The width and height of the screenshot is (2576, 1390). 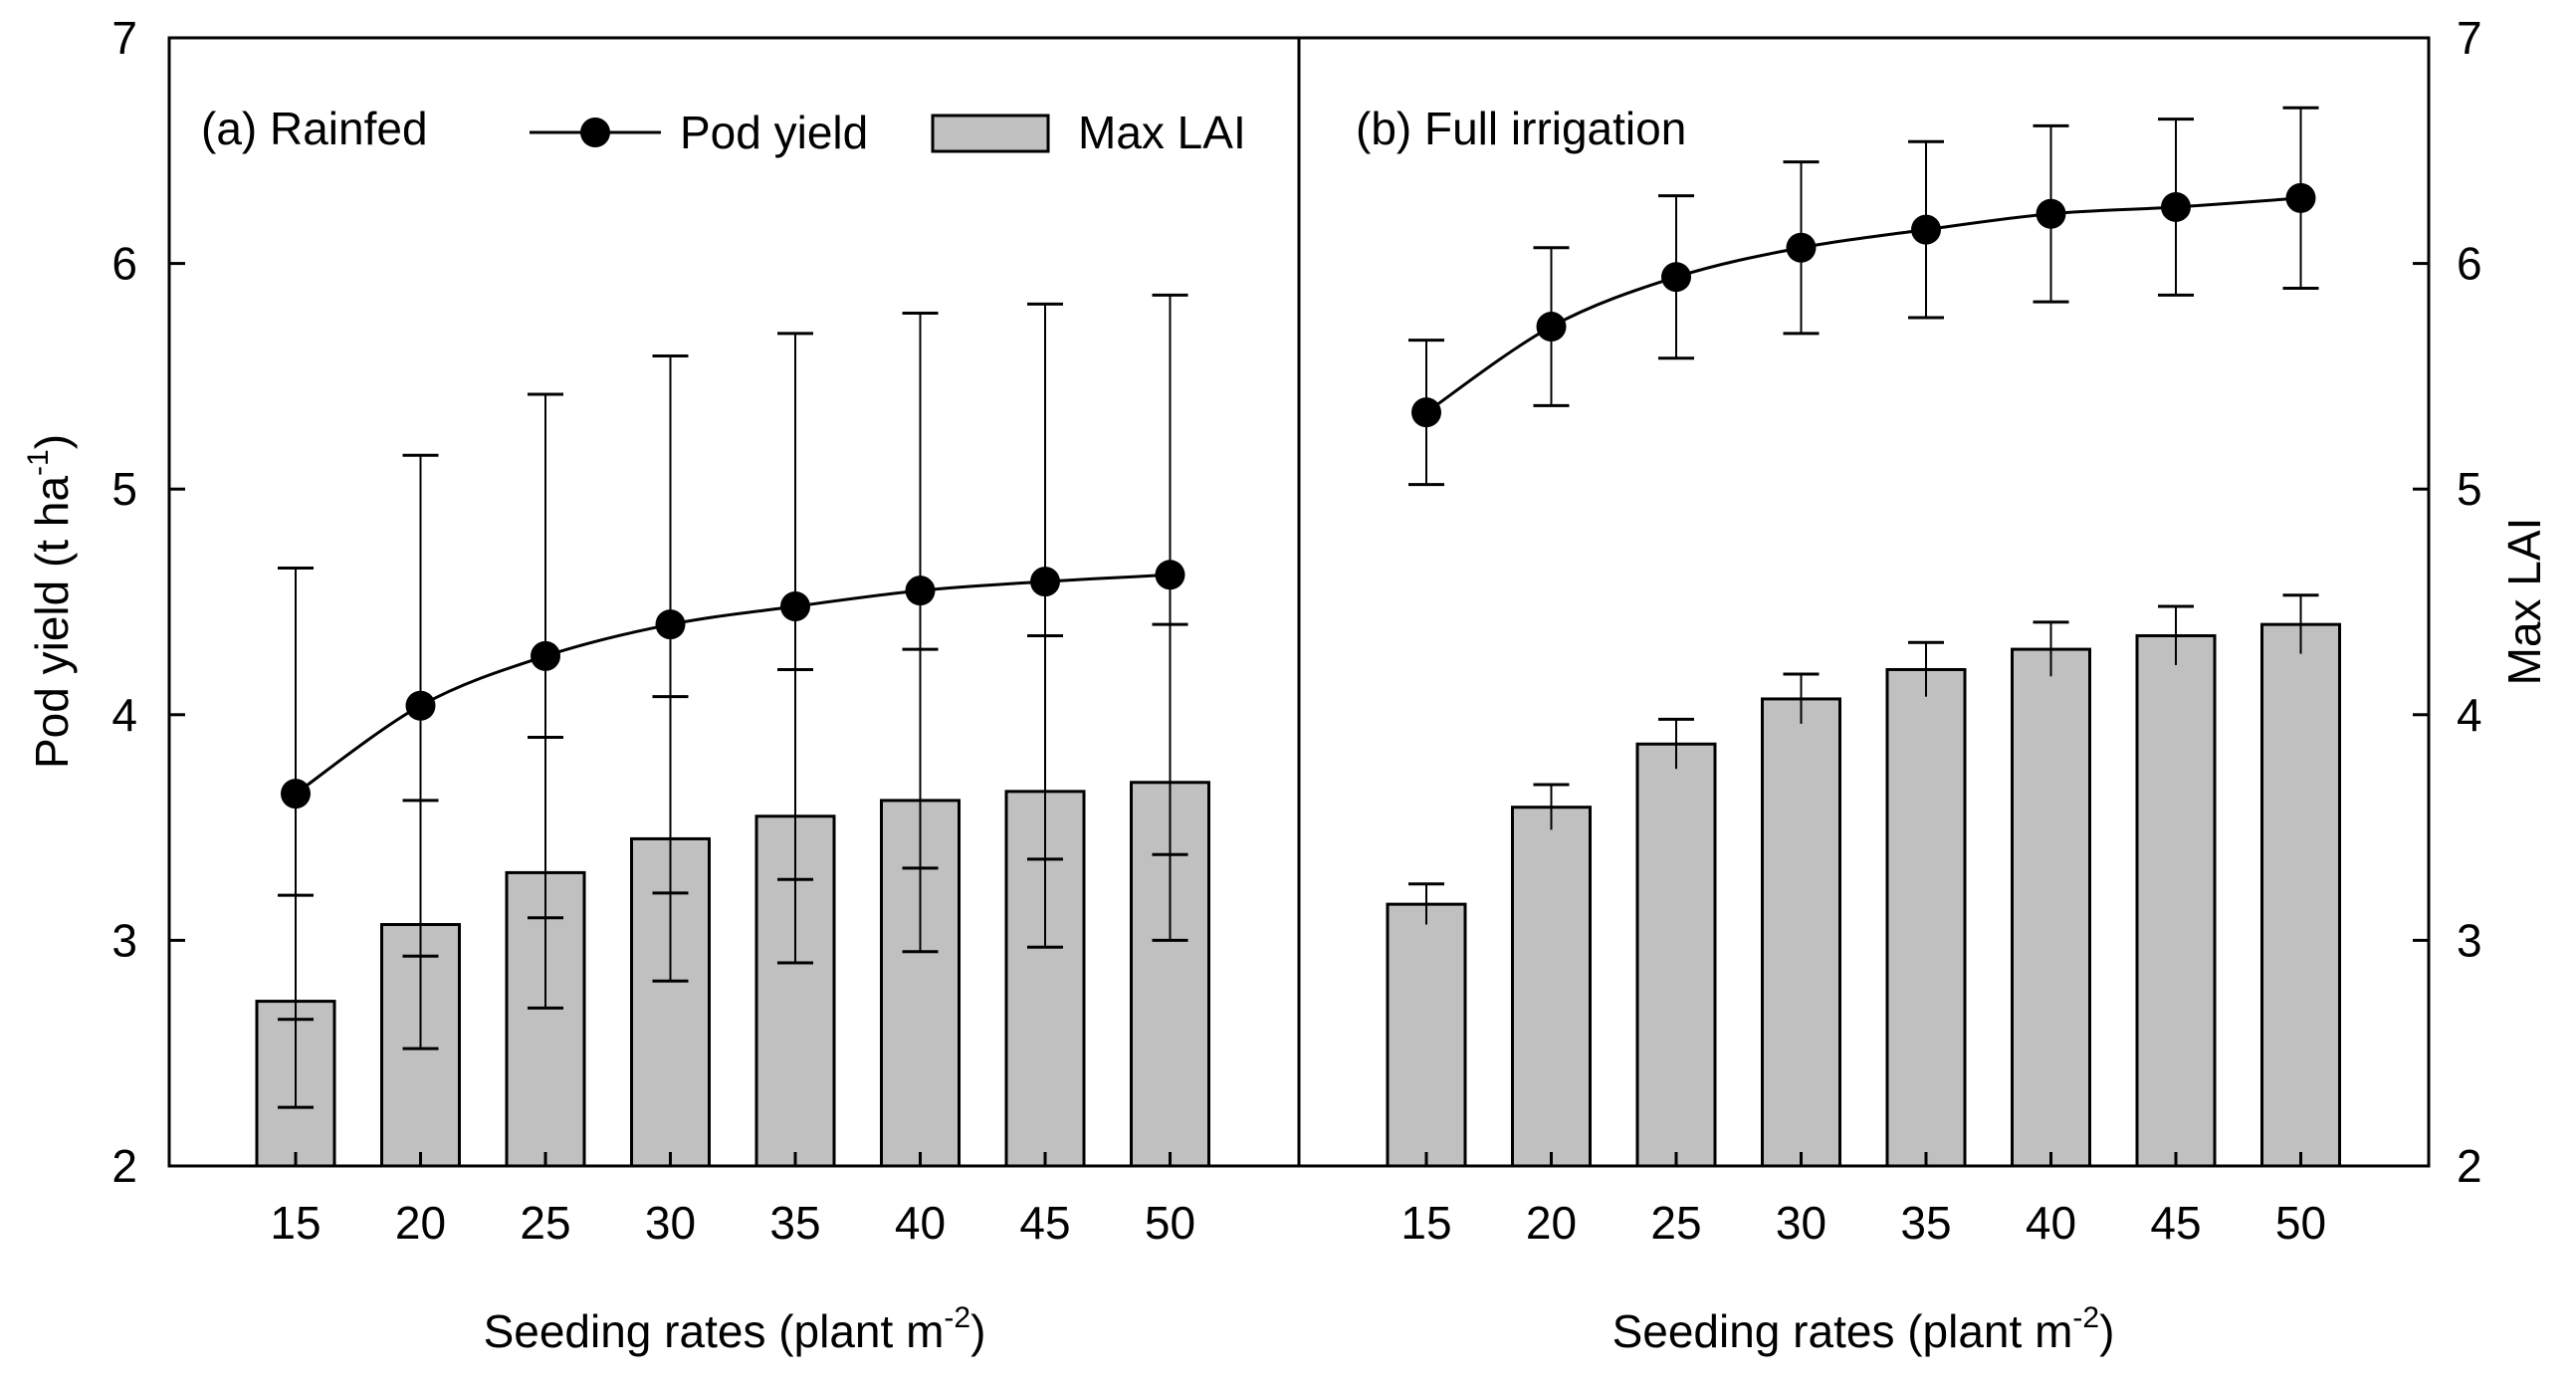 What do you see at coordinates (124, 38) in the screenshot?
I see `y-tick-label-left-7: 7` at bounding box center [124, 38].